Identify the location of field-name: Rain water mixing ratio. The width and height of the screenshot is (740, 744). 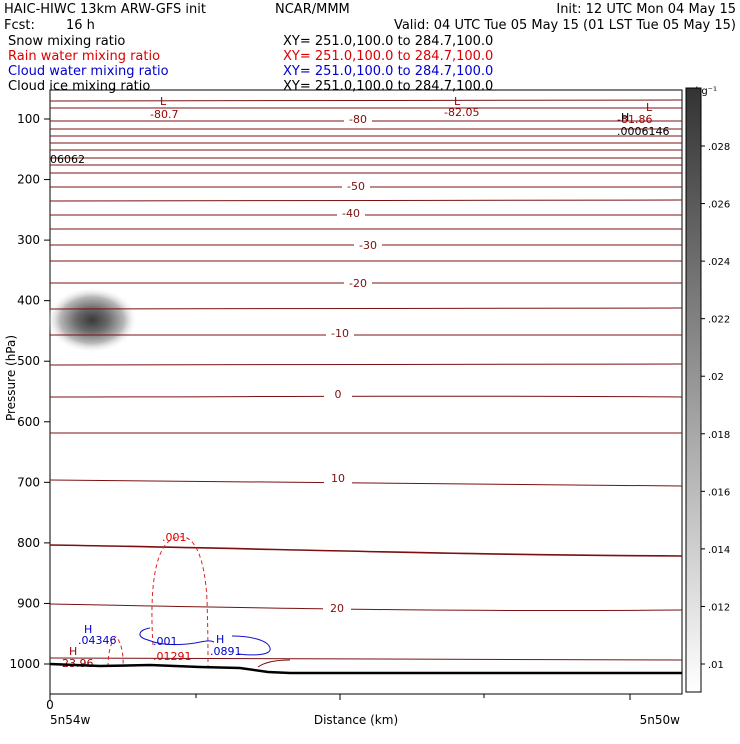
(84, 56).